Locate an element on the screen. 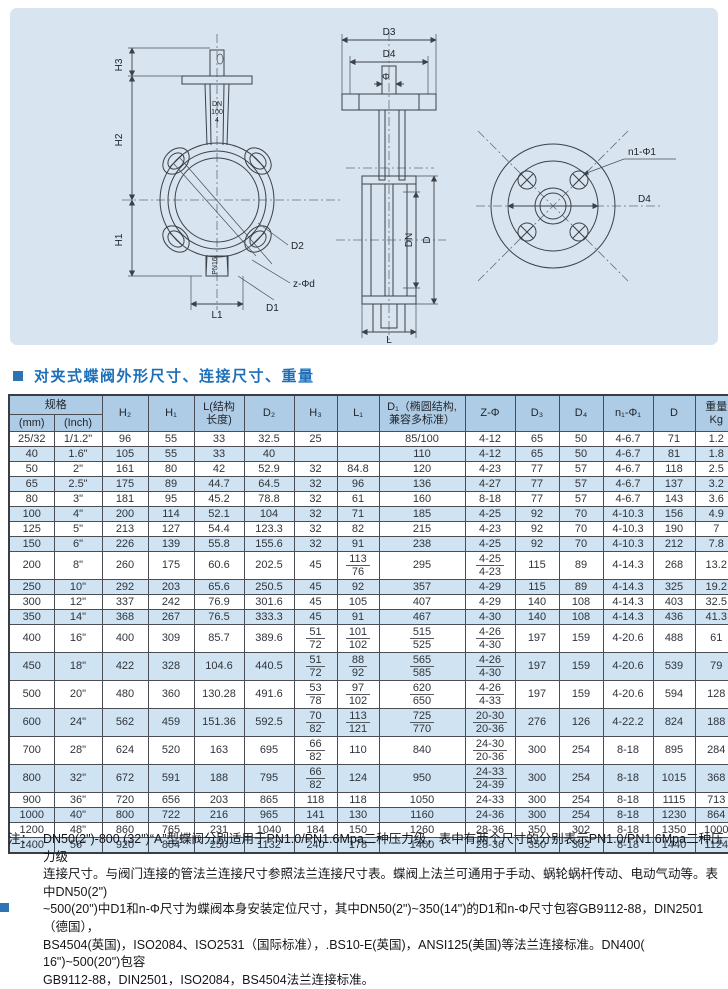  spec-cell: 25 is located at coordinates (315, 439).